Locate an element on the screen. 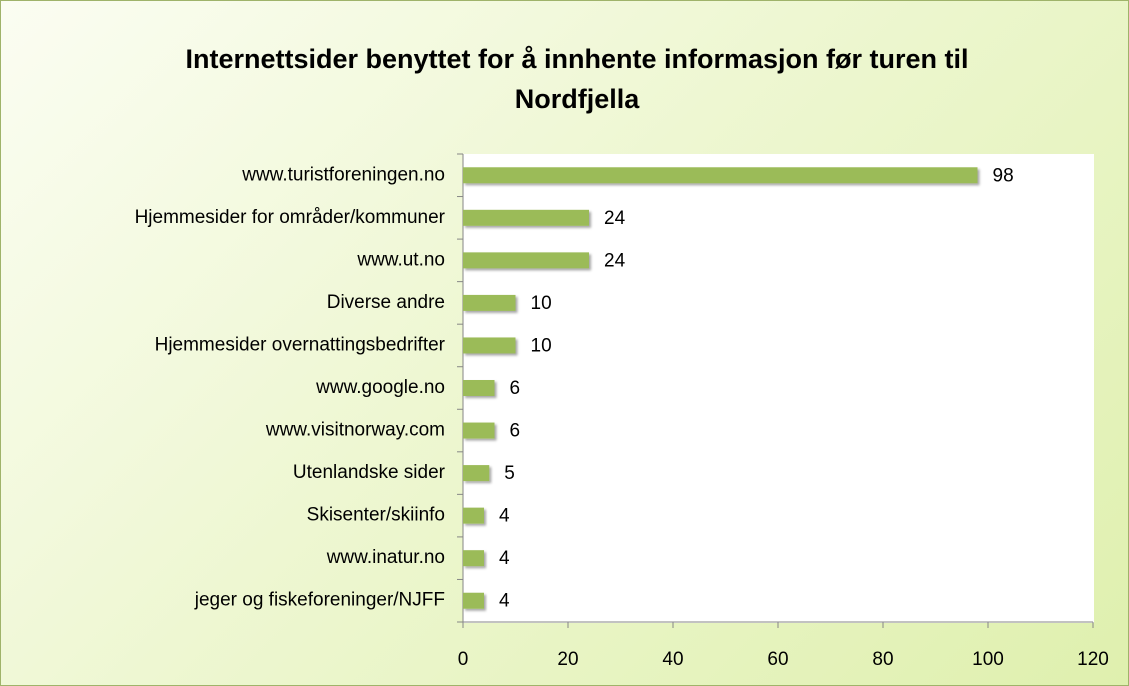 This screenshot has height=686, width=1129. x-tick-label: 0 is located at coordinates (463, 659).